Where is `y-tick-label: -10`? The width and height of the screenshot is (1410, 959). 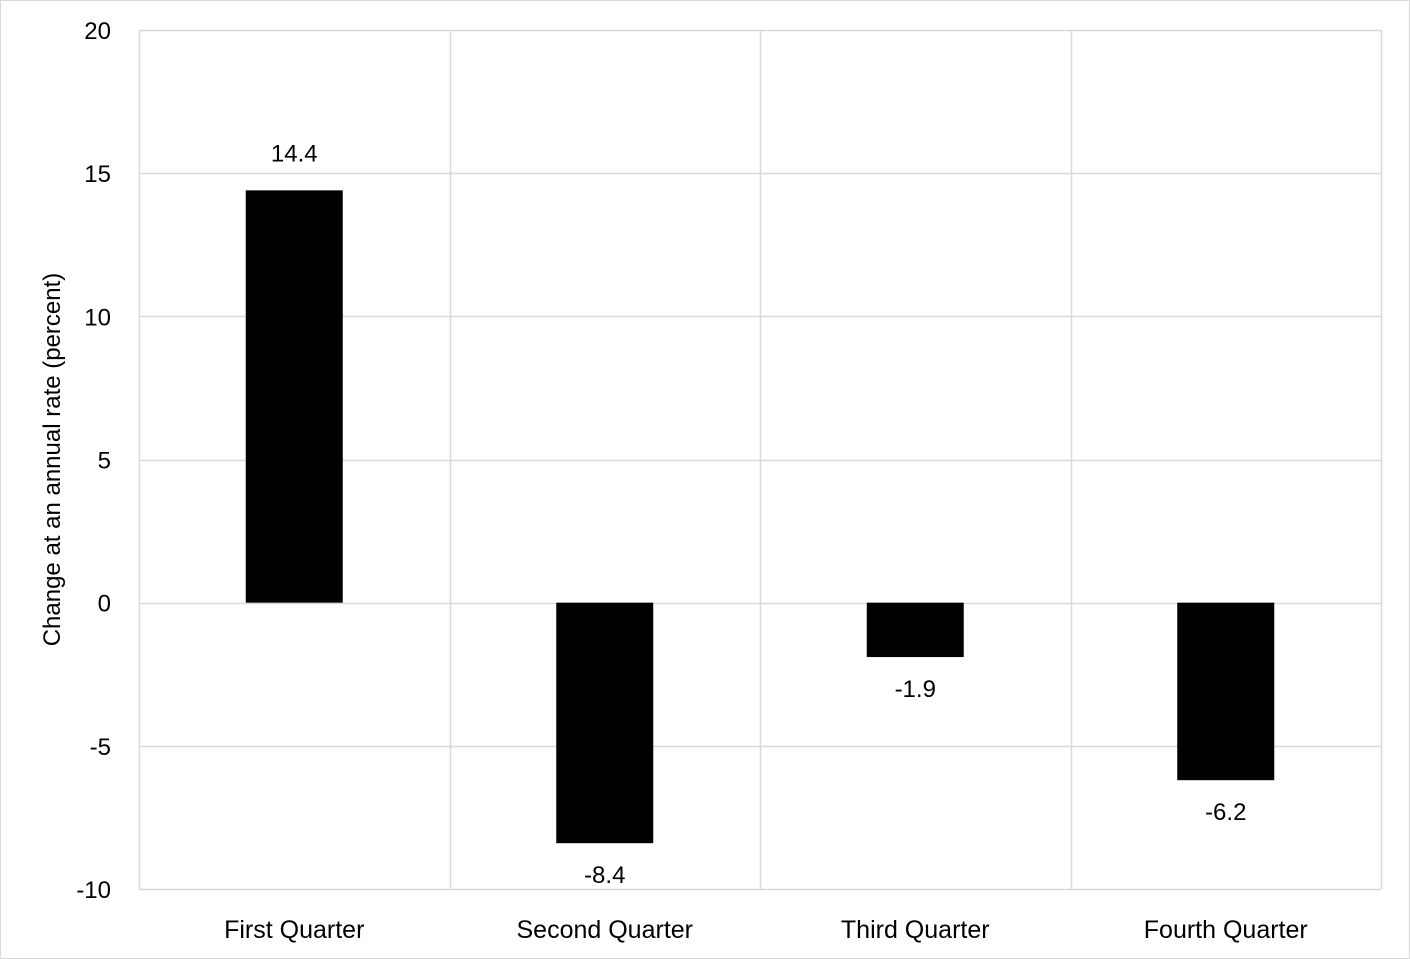
y-tick-label: -10 is located at coordinates (93, 890).